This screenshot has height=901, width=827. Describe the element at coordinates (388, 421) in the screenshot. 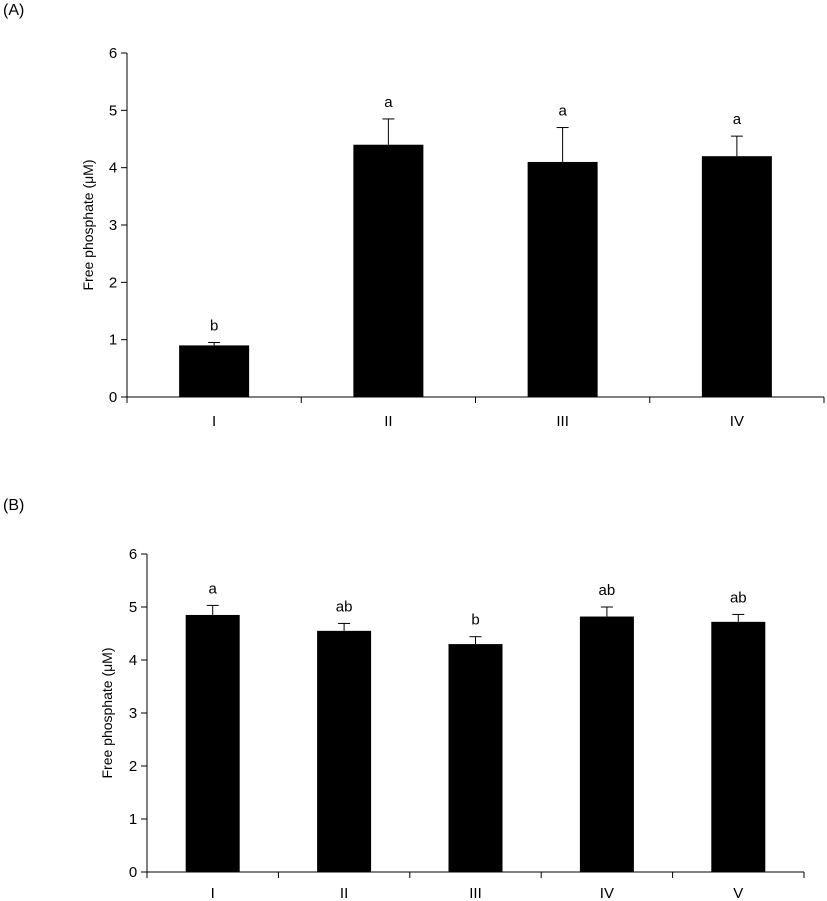

I see `chart-a-category-label: II` at that location.